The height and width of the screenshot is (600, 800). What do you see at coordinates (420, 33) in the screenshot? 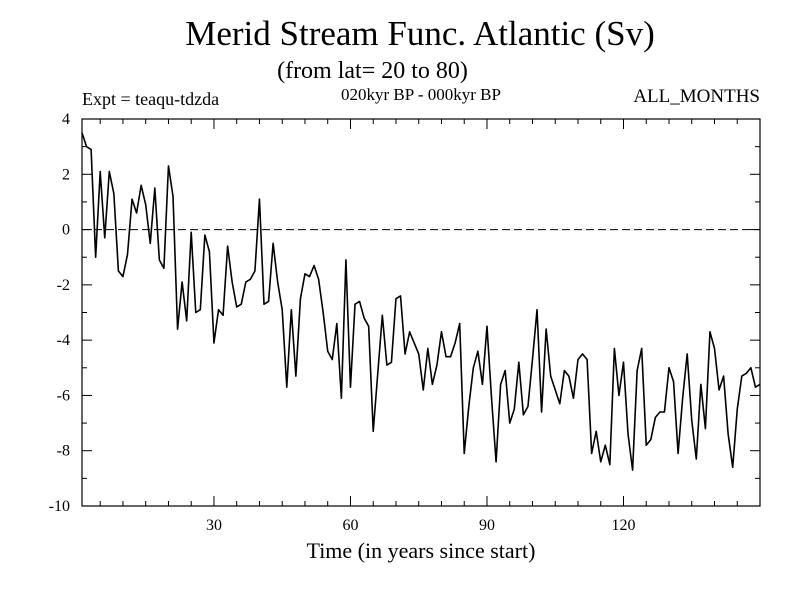
I see `chart-title: Merid Stream Func. Atlantic (Sv)` at bounding box center [420, 33].